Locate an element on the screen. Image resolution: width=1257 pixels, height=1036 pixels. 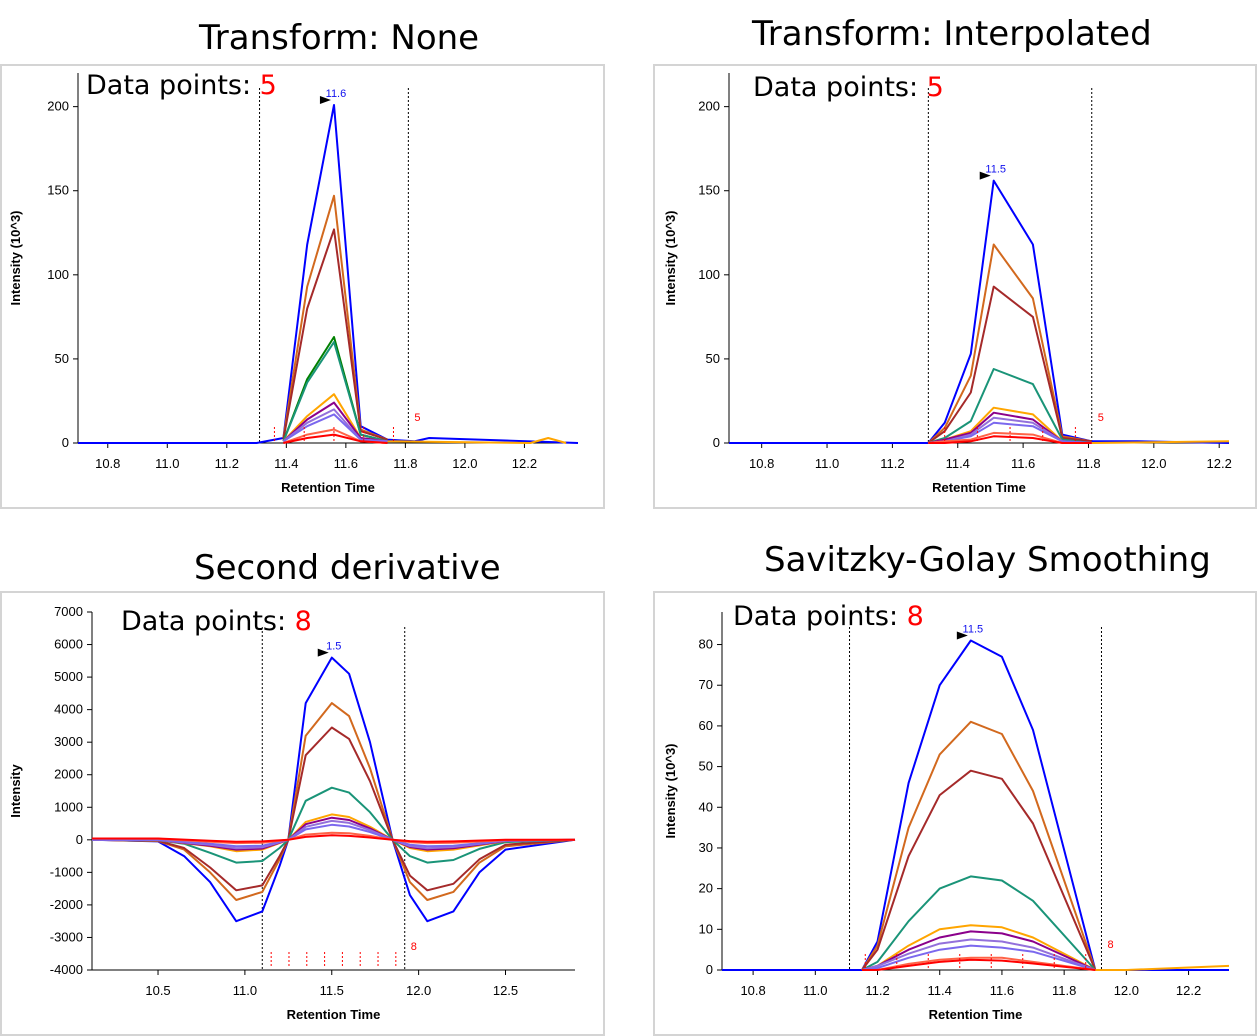
data-points-label: Data points: 8 is located at coordinates (216, 621).